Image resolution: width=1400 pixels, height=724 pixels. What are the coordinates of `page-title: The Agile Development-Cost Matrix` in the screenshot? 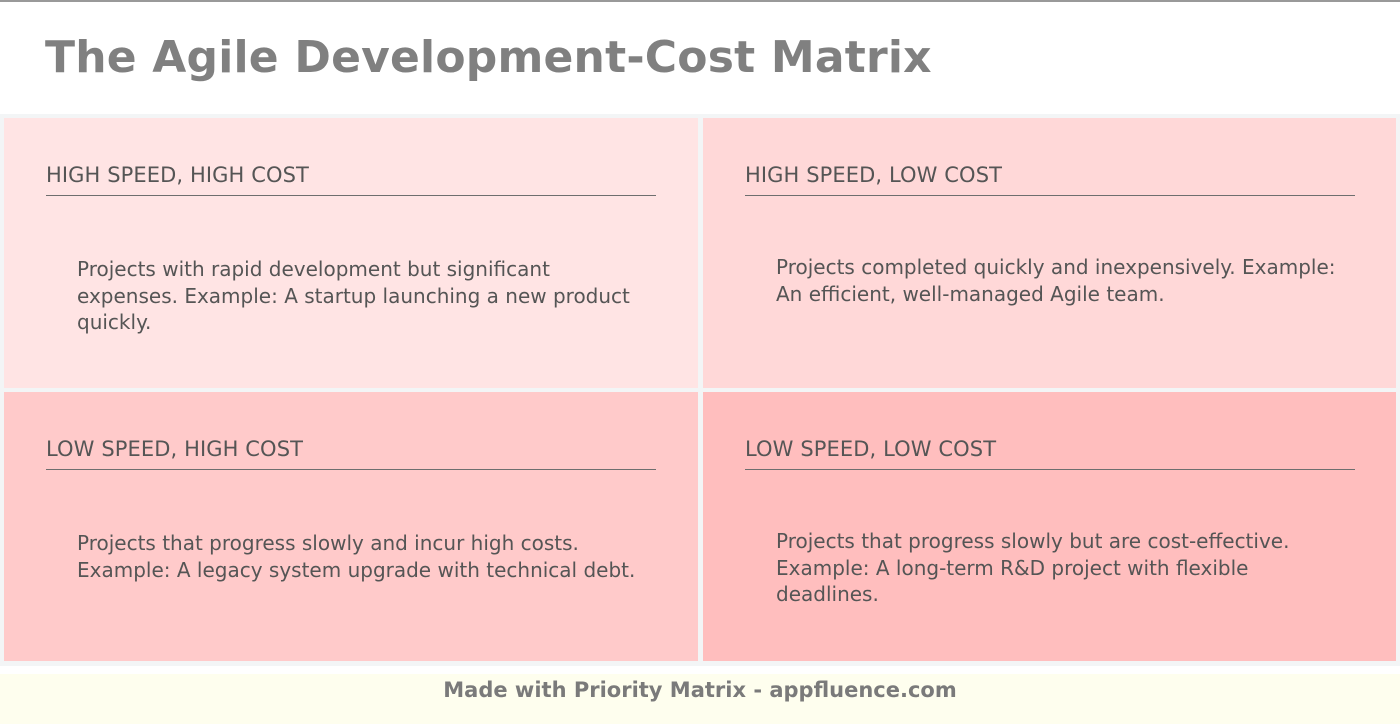 It's located at (488, 57).